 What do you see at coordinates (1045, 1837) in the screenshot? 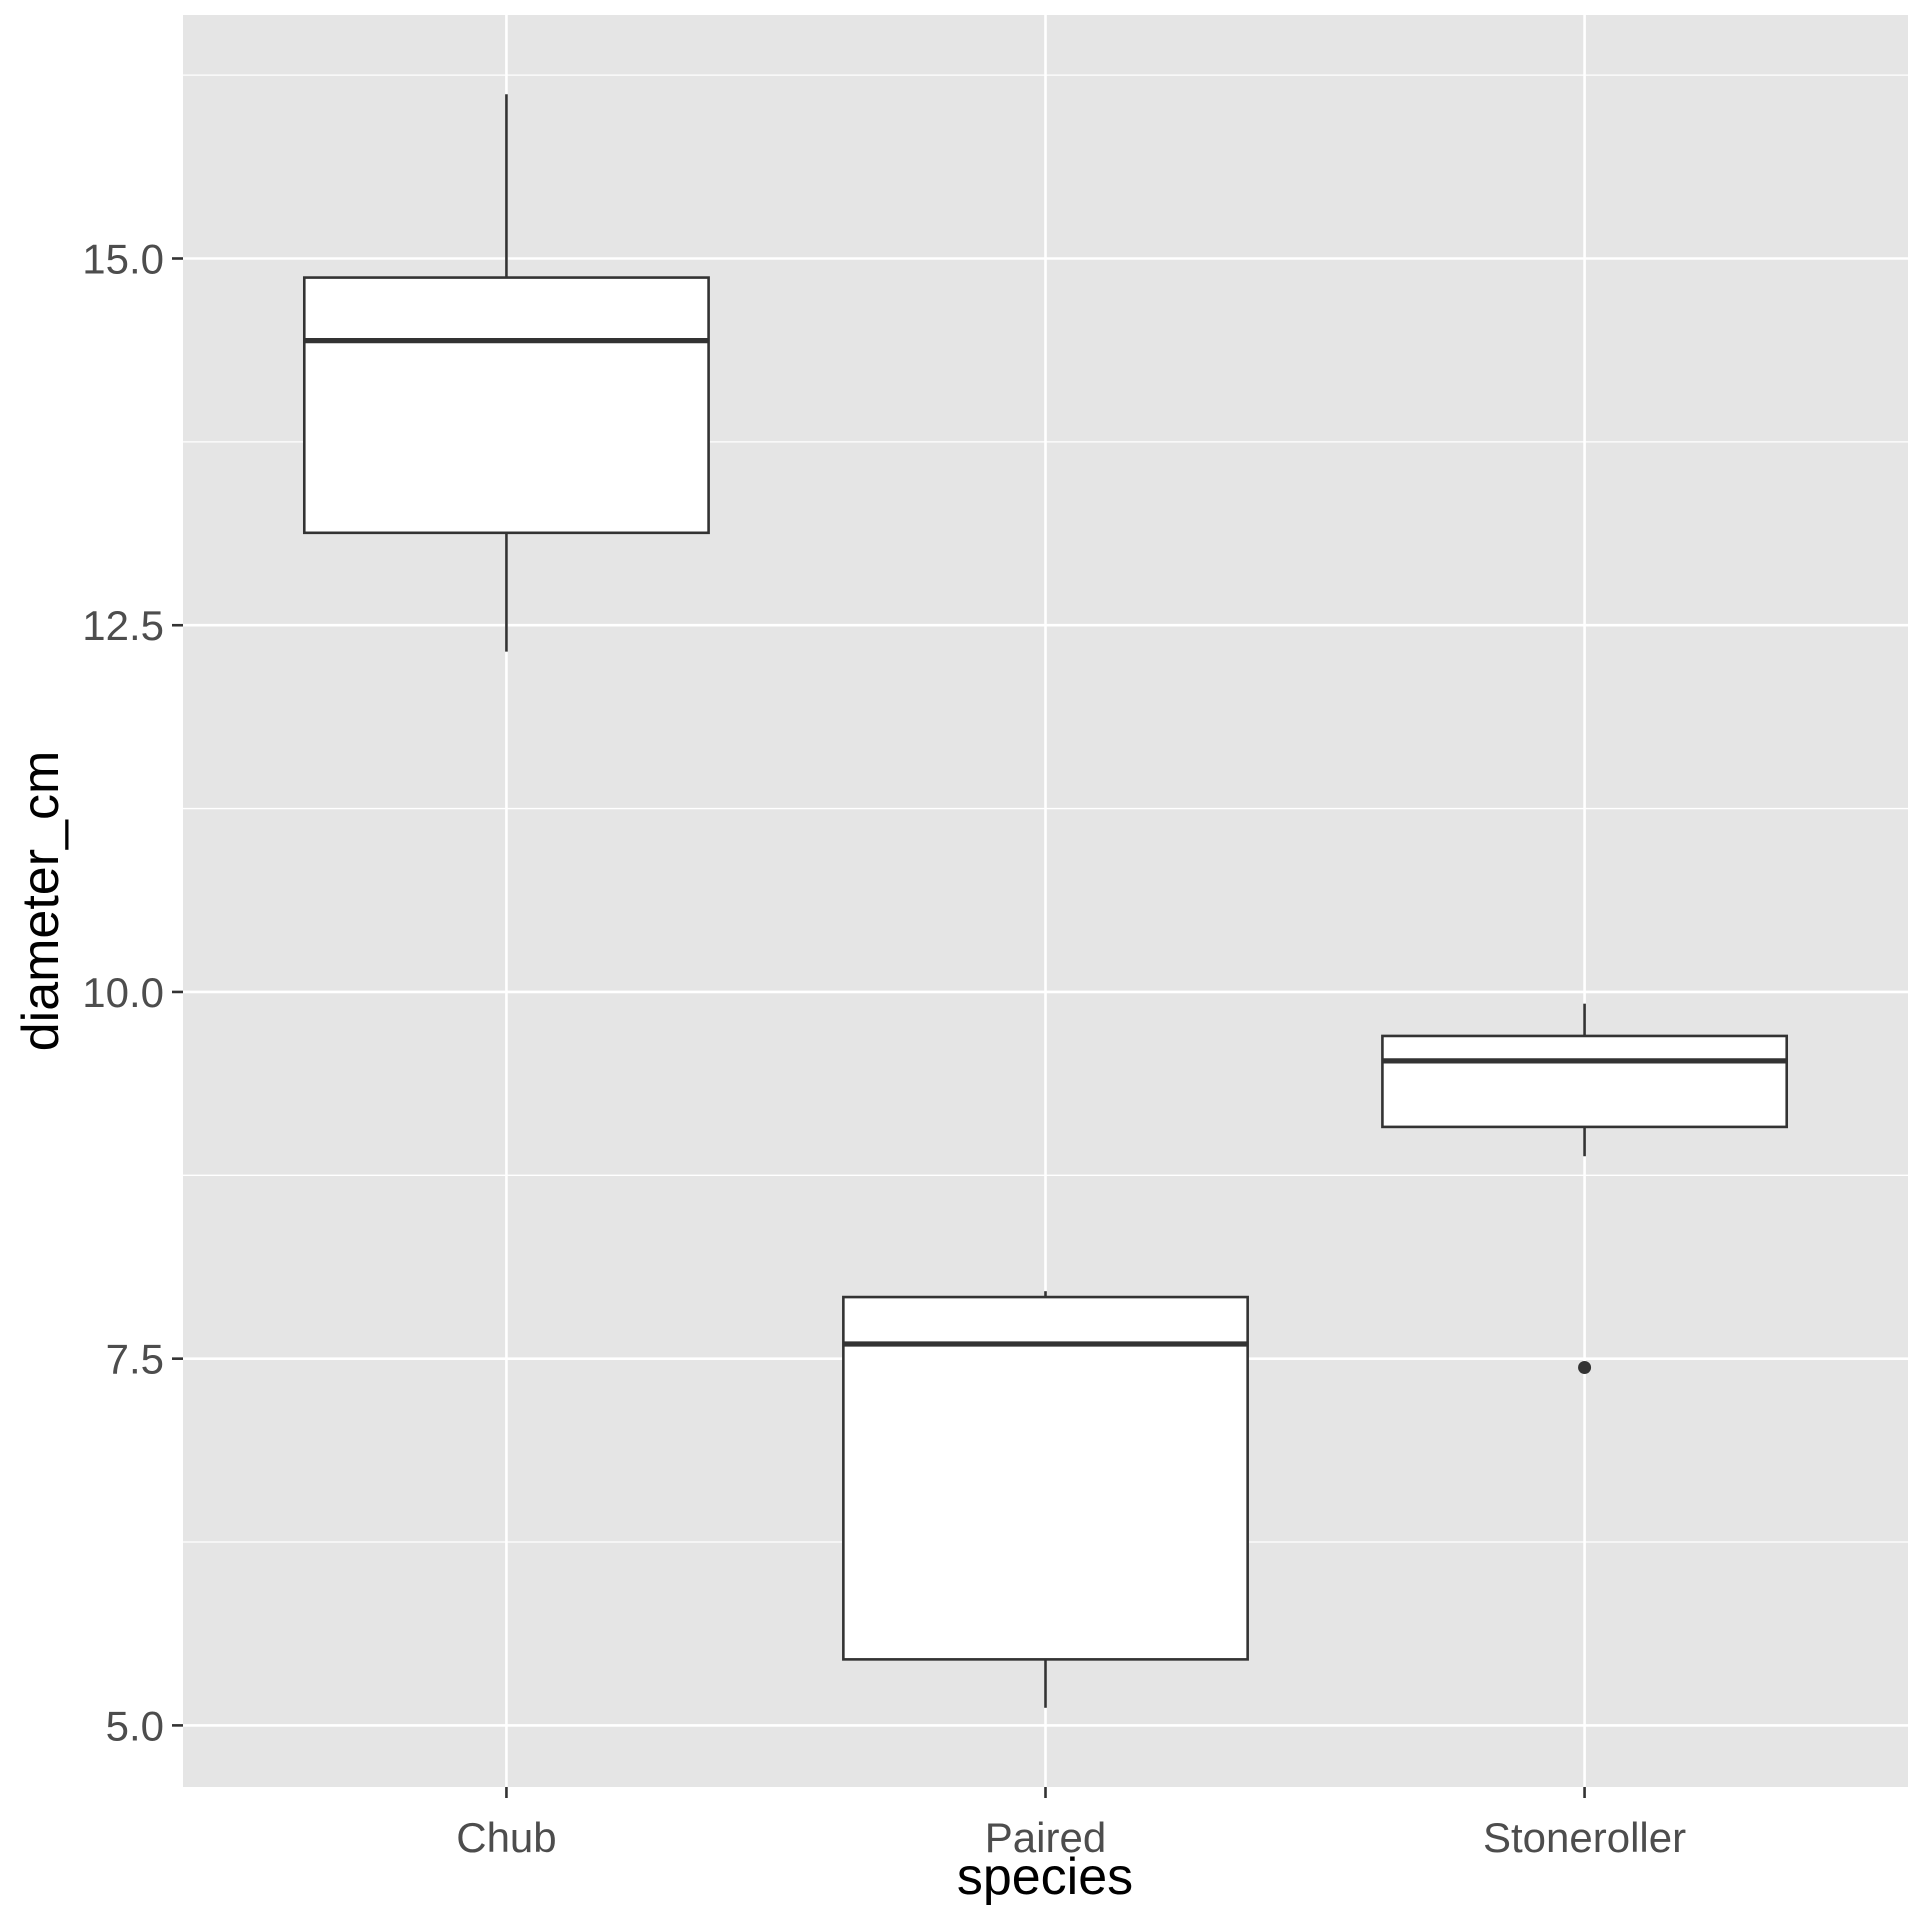
I see `x-tick-label: Paired` at bounding box center [1045, 1837].